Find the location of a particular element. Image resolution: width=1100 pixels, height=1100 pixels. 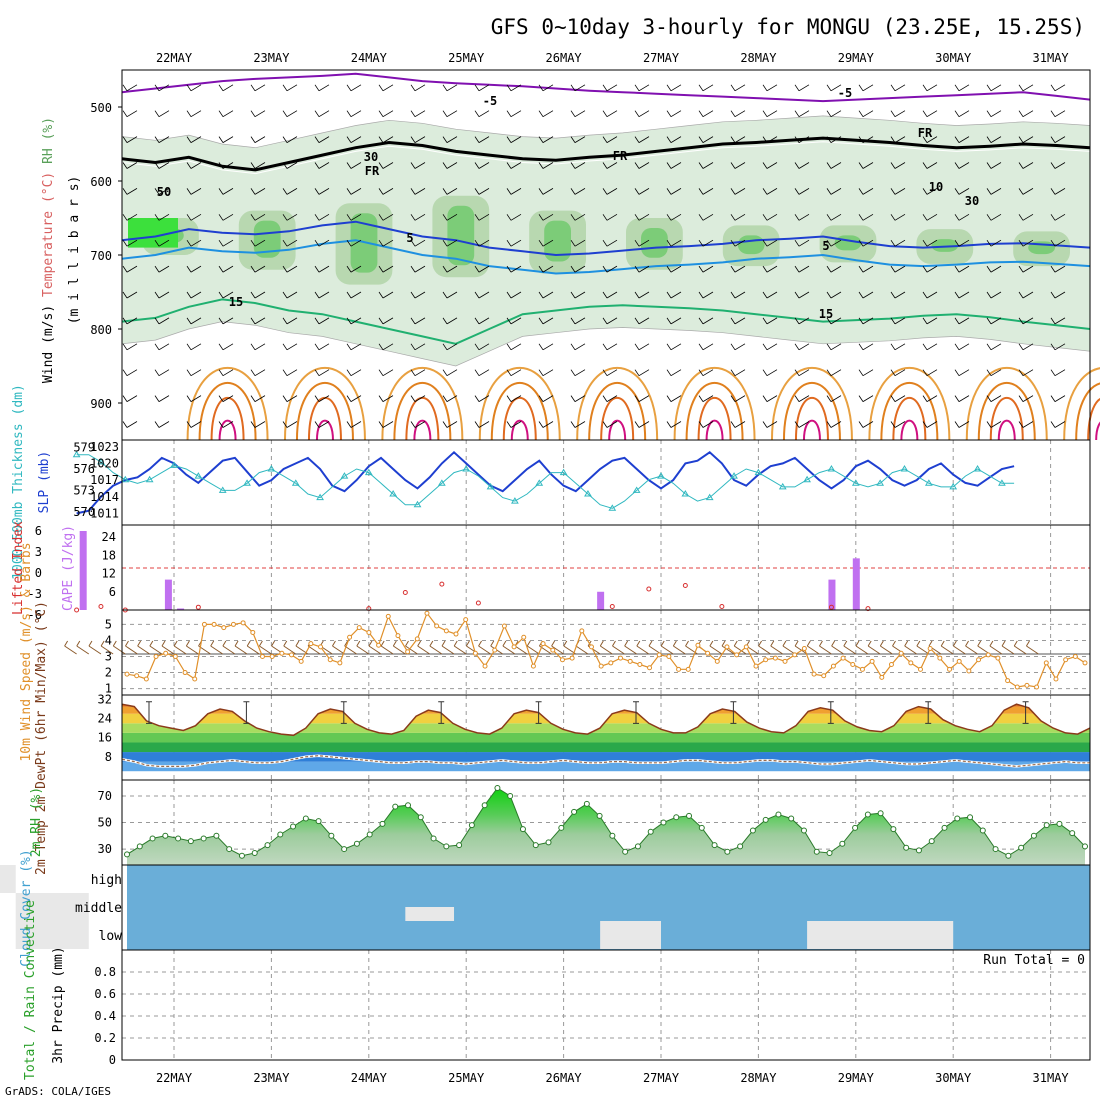

wind-frame is located at coordinates (606, 652).